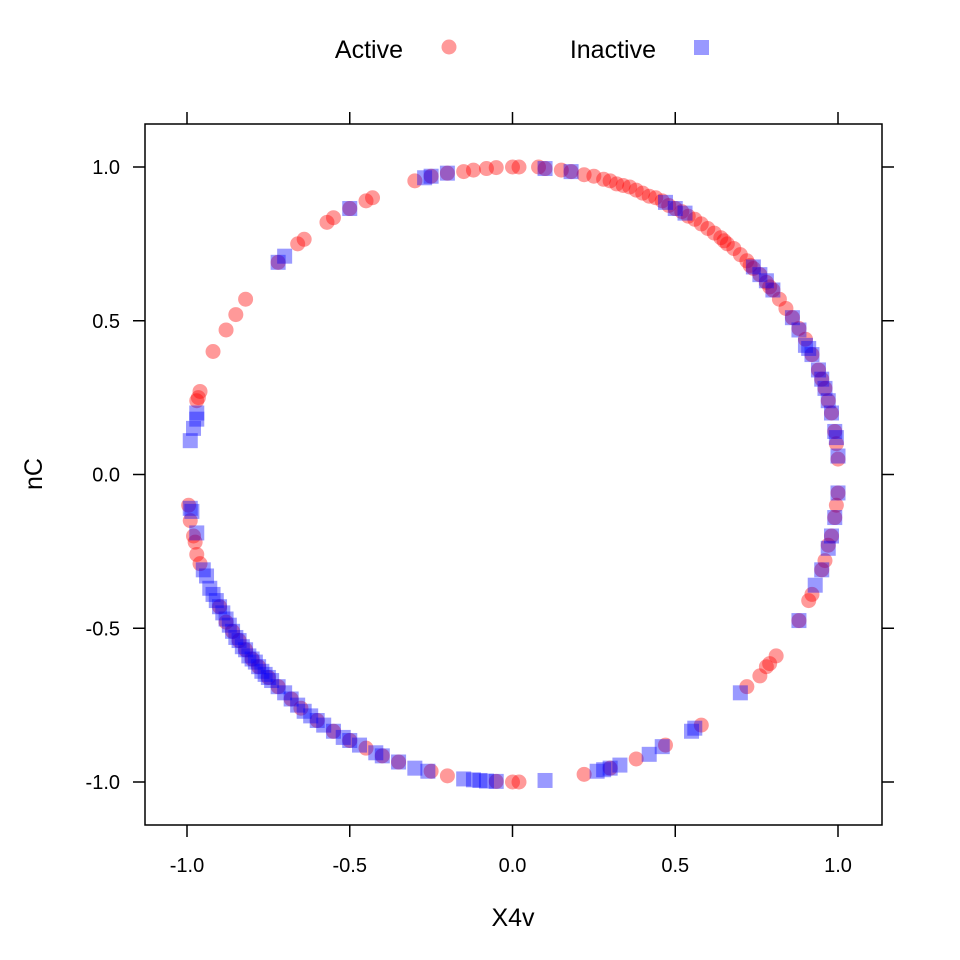 This screenshot has height=960, width=960. Describe the element at coordinates (350, 866) in the screenshot. I see `x-tick-label: -0.5` at that location.